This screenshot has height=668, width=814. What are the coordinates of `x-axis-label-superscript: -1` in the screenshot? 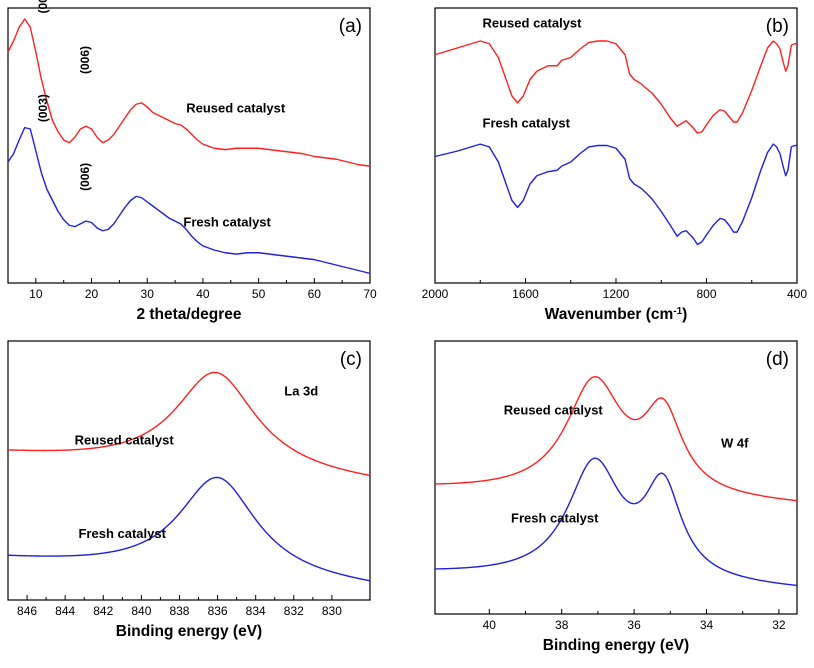 It's located at (677, 311).